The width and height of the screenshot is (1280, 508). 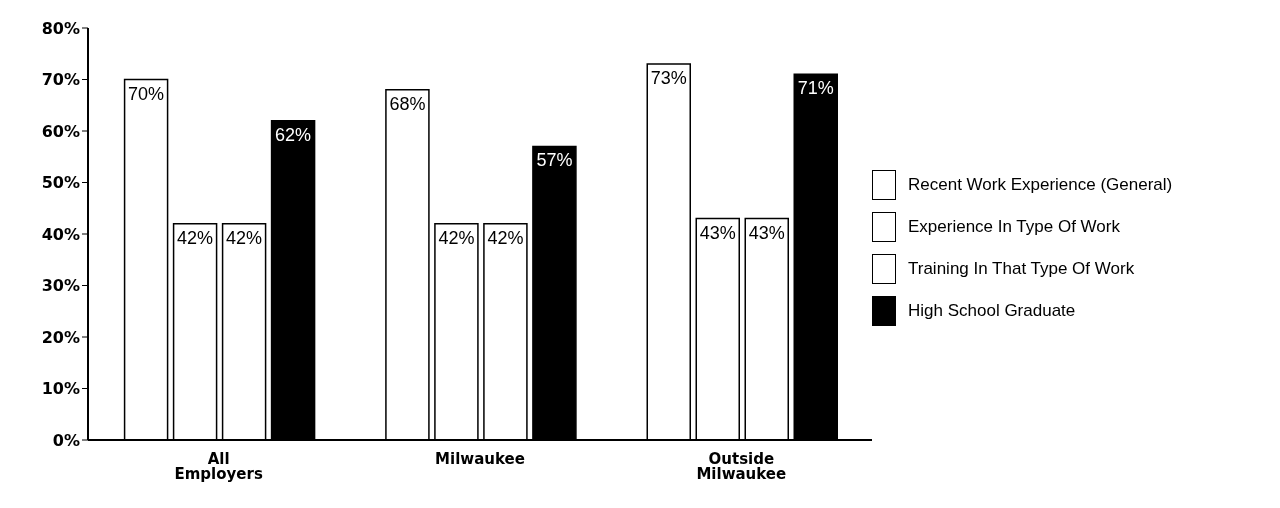 I want to click on y-tick-label: 70%, so click(x=60, y=80).